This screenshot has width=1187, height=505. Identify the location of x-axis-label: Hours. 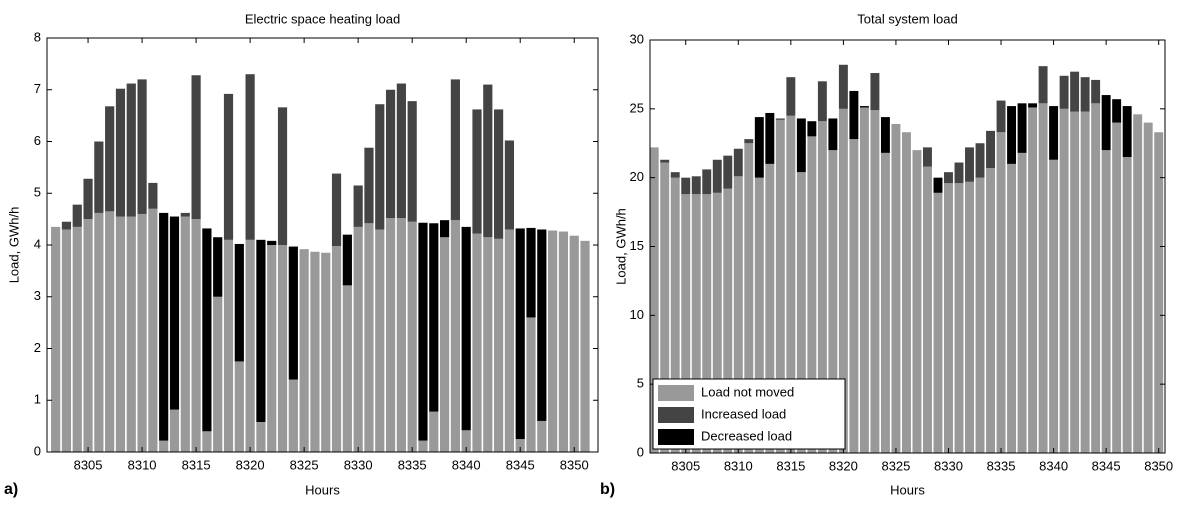
(907, 489).